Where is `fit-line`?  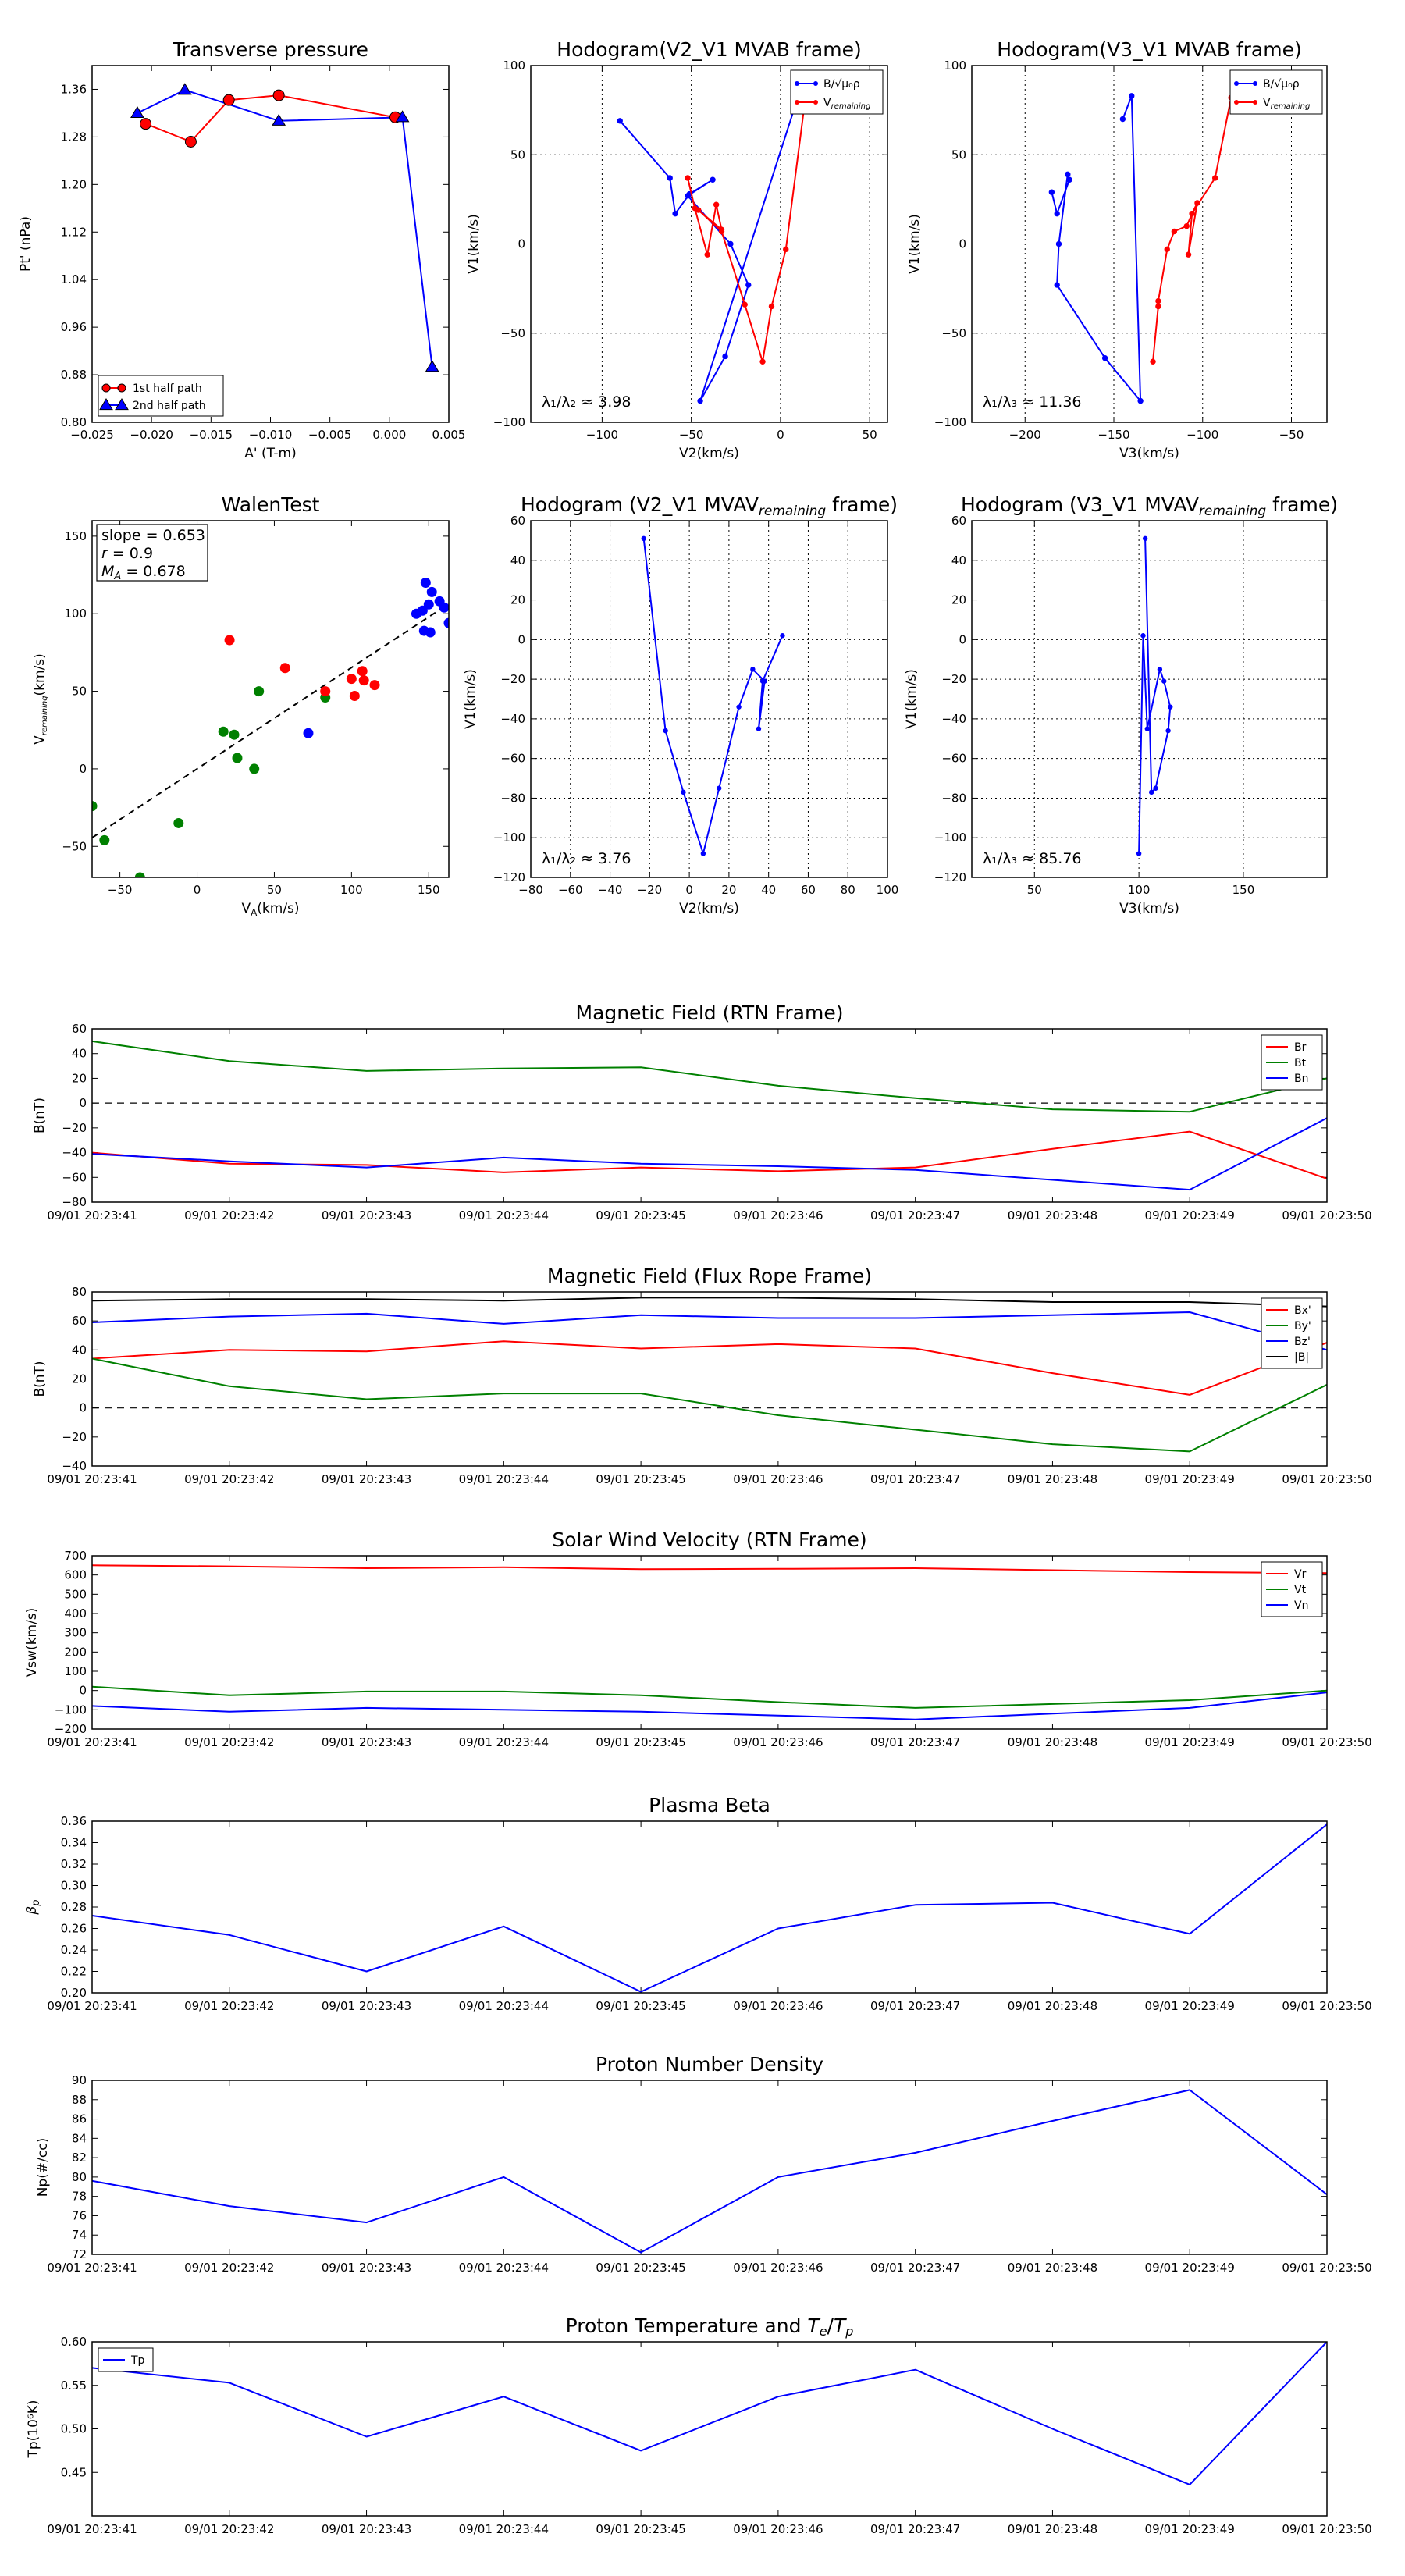
fit-line is located at coordinates (270, 720).